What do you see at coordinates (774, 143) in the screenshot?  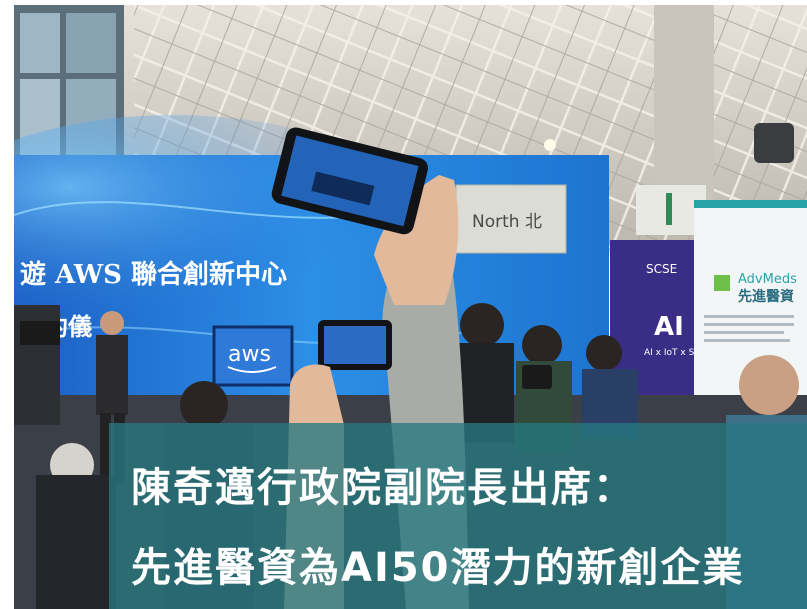 I see `ceiling-lamp` at bounding box center [774, 143].